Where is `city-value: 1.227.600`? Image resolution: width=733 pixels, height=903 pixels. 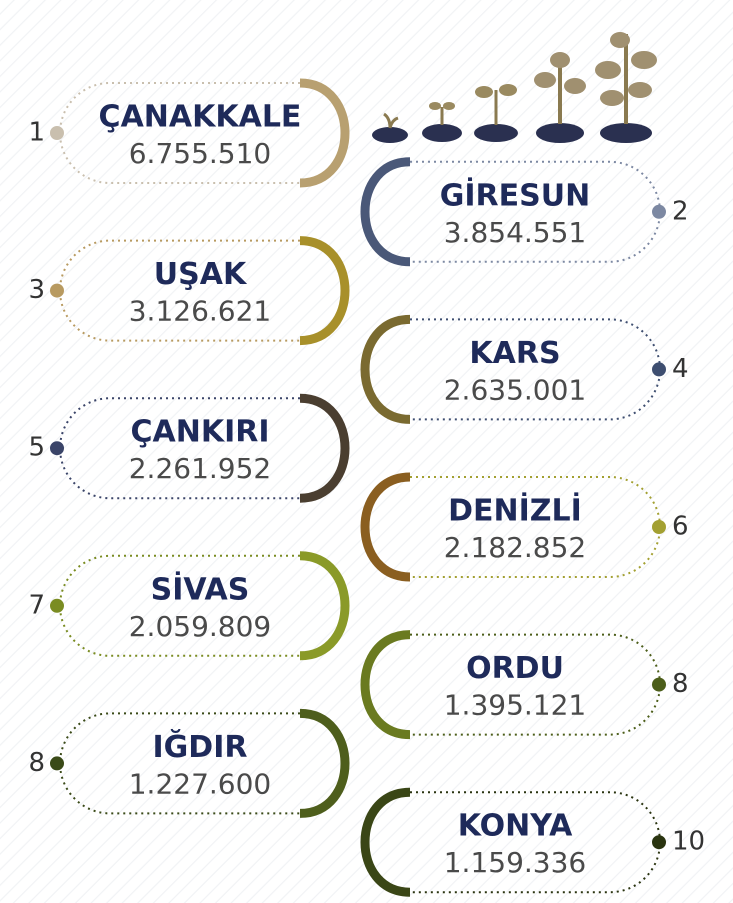
city-value: 1.227.600 is located at coordinates (200, 783).